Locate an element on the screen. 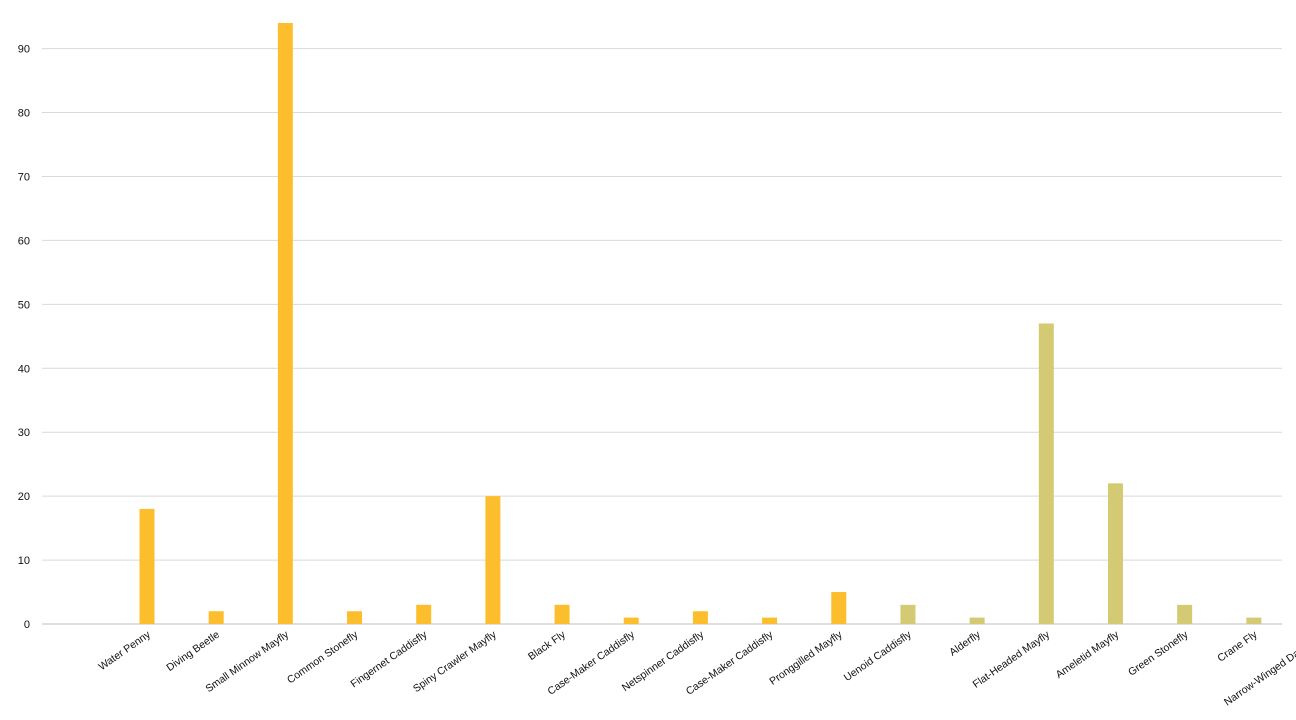  y-tick-label: 40 is located at coordinates (24, 369).